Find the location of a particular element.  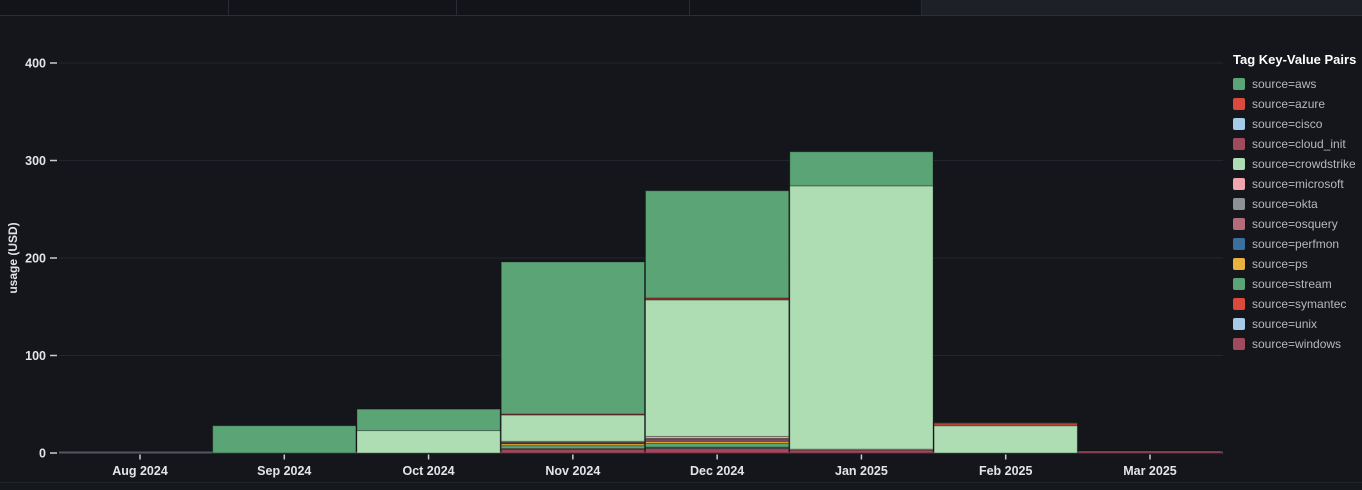

legend-item-windows: source=windows is located at coordinates (1297, 344).